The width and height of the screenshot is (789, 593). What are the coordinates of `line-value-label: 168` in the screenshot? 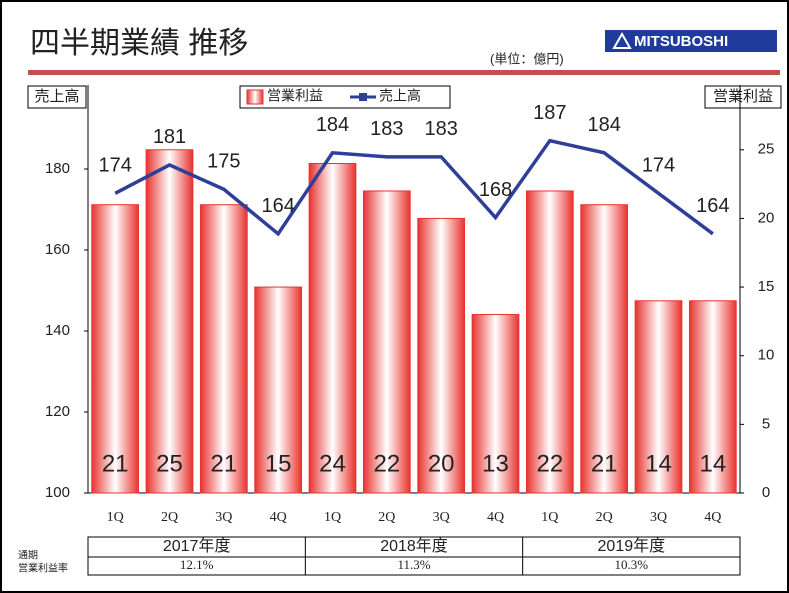 It's located at (495, 190).